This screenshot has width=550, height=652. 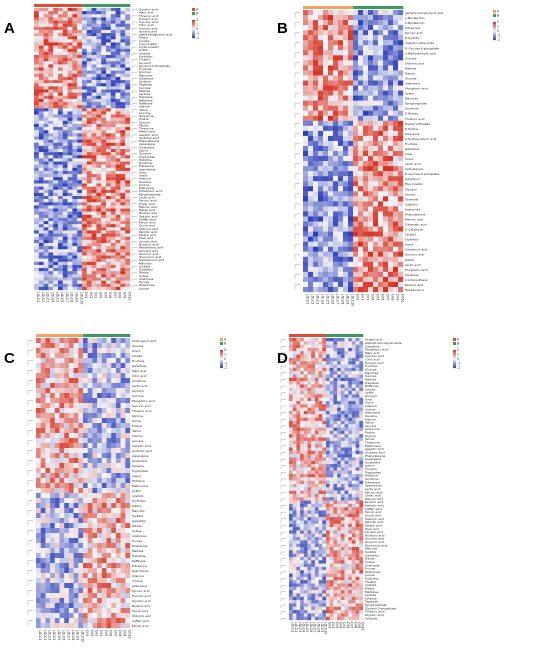 I want to click on column-label: LDLC4, so click(x=322, y=299).